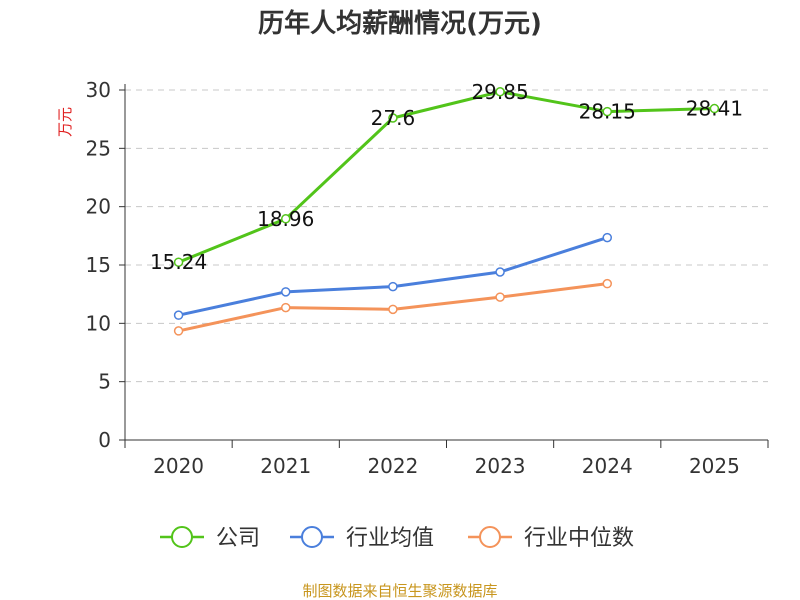 This screenshot has height=600, width=800. What do you see at coordinates (98, 265) in the screenshot?
I see `y-tick-label: 15` at bounding box center [98, 265].